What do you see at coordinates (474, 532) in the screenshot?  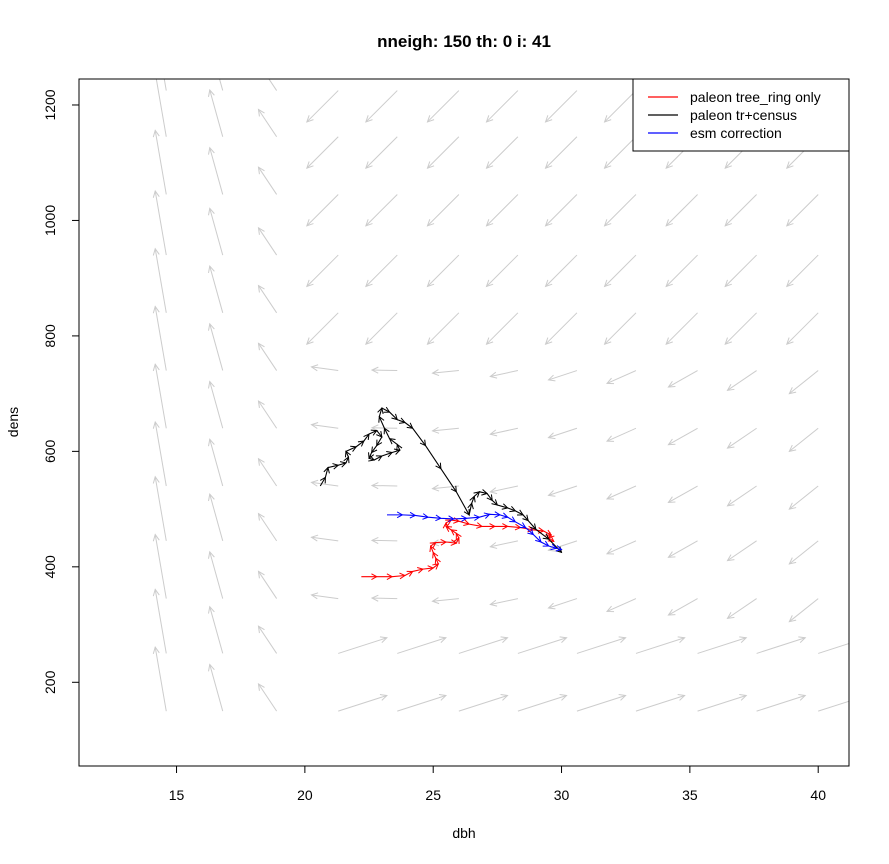 I see `series-line` at bounding box center [474, 532].